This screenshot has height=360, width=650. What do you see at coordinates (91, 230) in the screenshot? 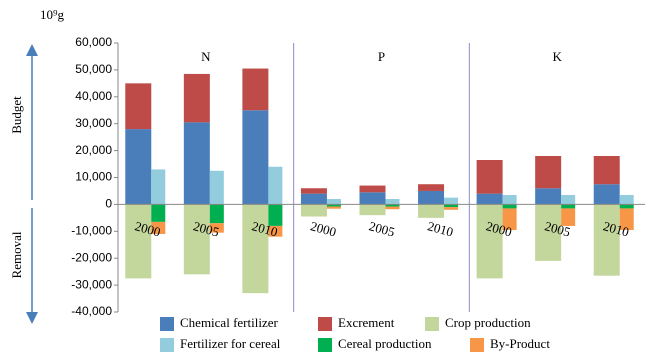
I see `y-tick-label: -10,000` at bounding box center [91, 230].